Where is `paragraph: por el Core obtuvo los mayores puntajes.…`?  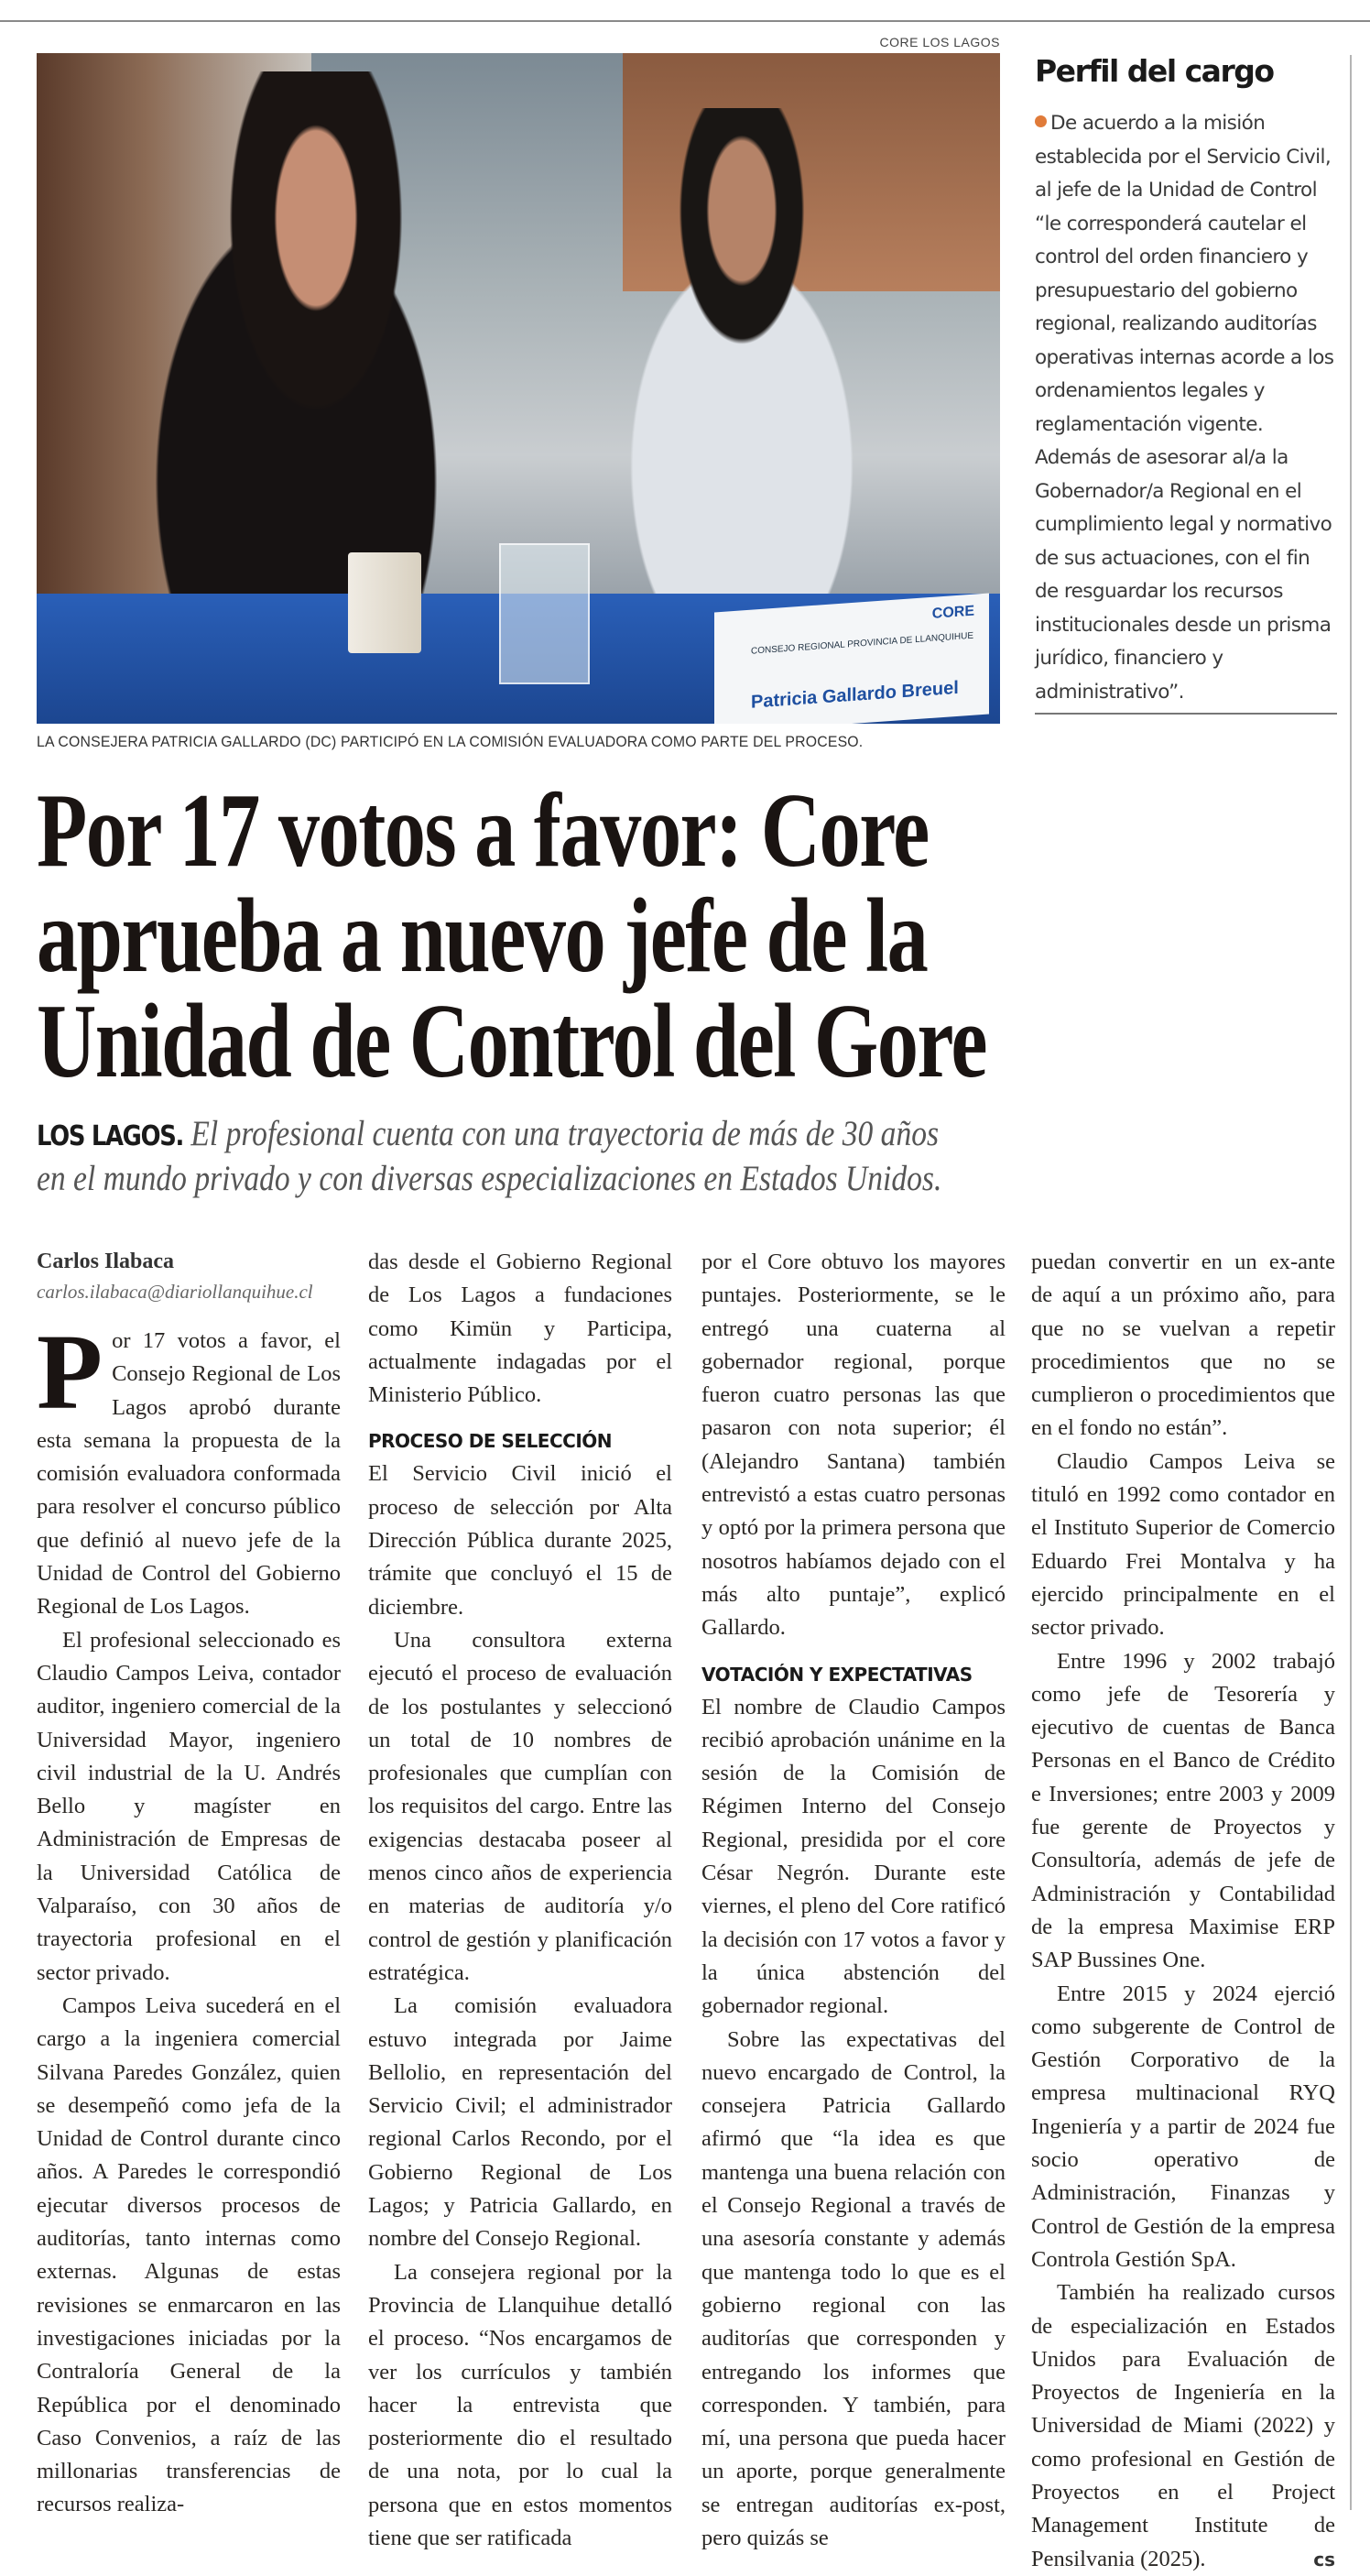 paragraph: por el Core obtuvo los mayores puntajes.… is located at coordinates (853, 1445).